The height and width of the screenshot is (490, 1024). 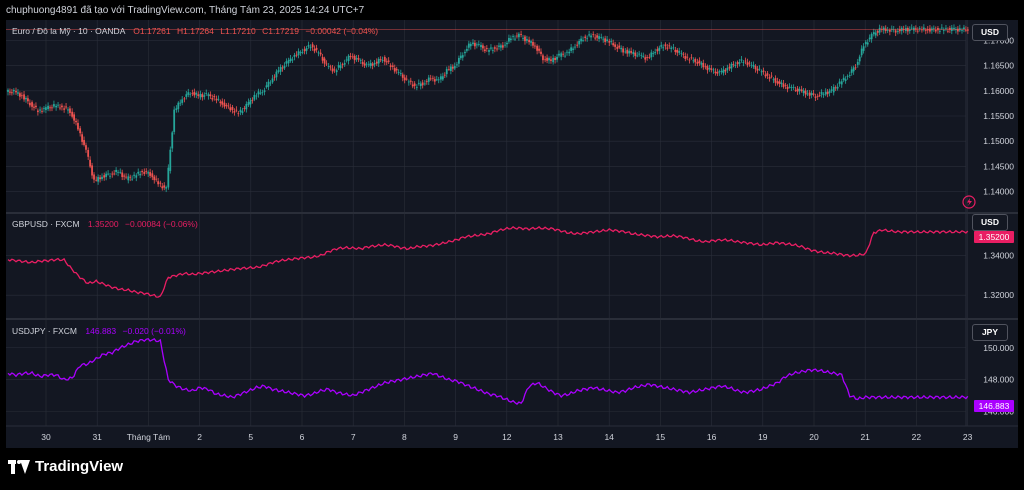 I want to click on alert-icon, so click(x=969, y=202).